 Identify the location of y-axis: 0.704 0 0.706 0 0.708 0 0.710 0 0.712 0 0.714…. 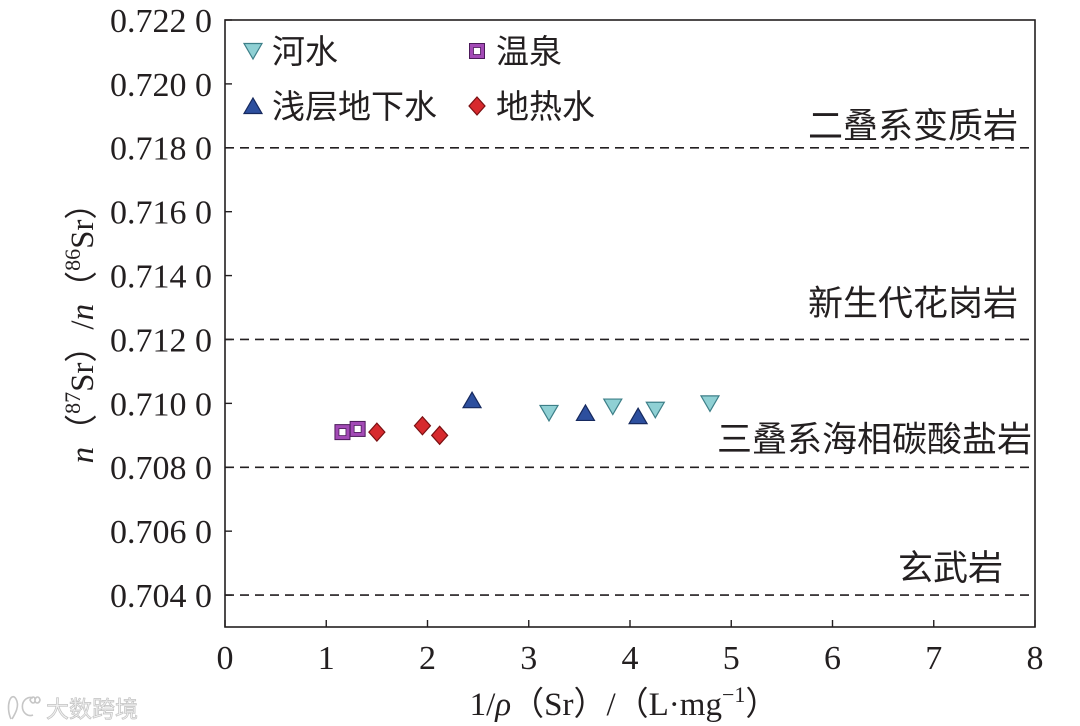
(171, 309).